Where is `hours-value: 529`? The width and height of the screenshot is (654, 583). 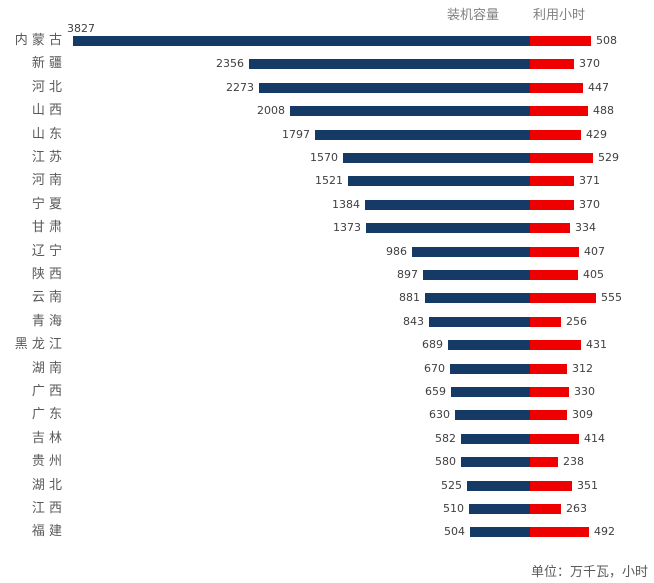 hours-value: 529 is located at coordinates (608, 157).